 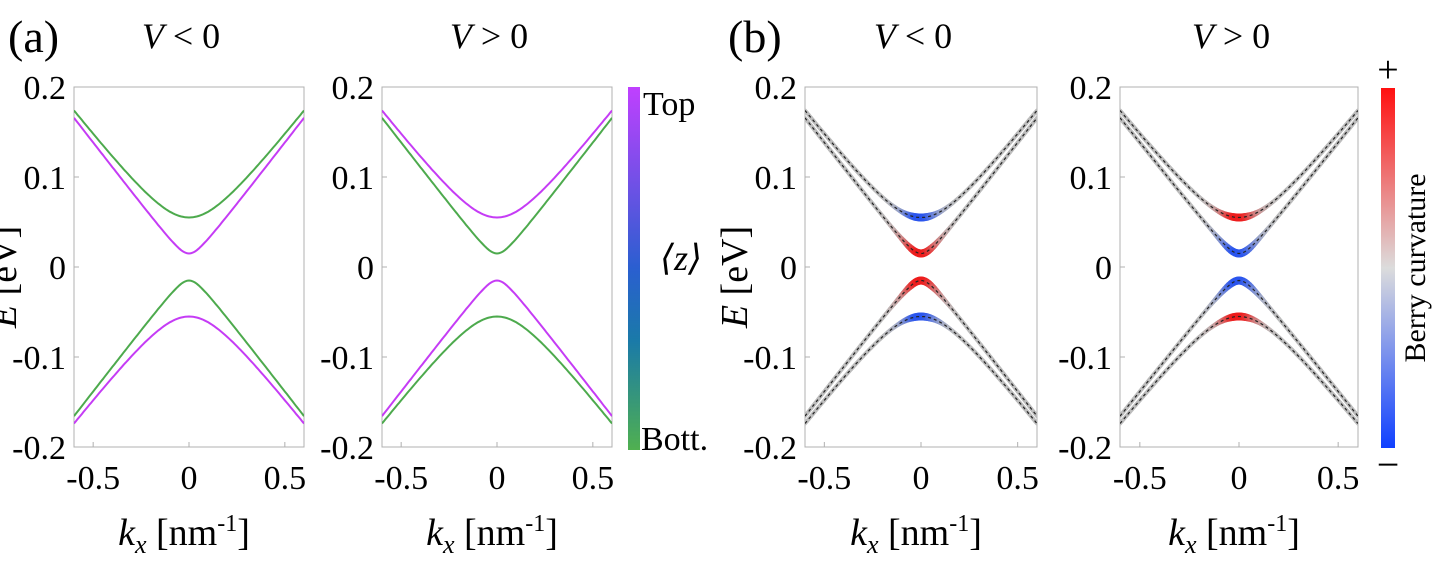 I want to click on colorbar-berry-gradient, so click(x=1388, y=268).